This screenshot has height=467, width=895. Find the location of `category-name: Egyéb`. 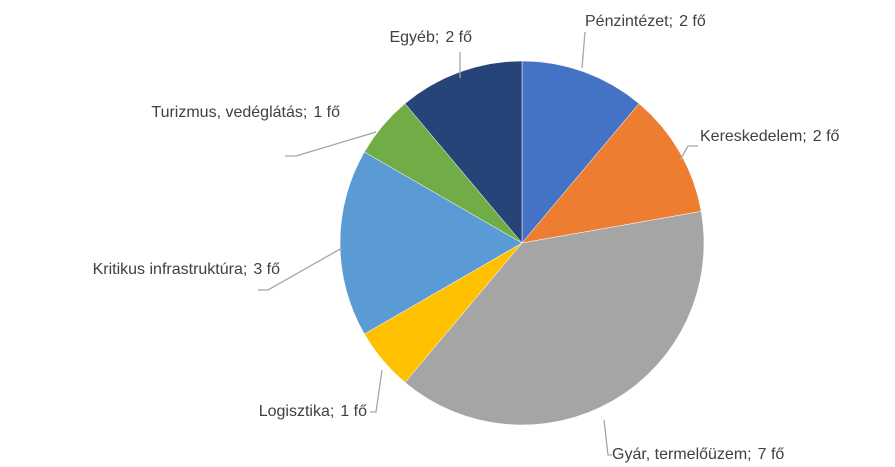

category-name: Egyéb is located at coordinates (411, 37).